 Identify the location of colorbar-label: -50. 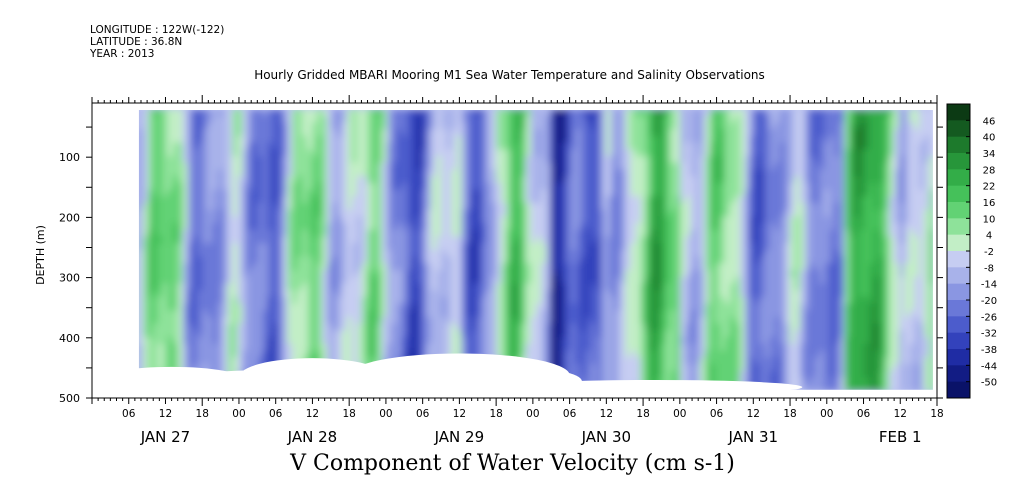
(989, 383).